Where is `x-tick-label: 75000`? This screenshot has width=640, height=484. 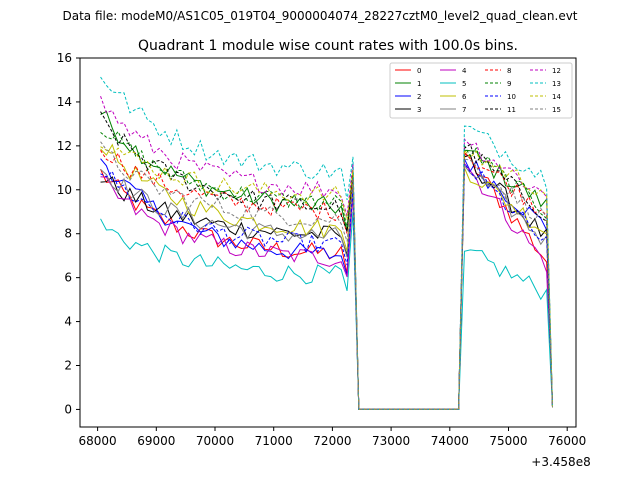 x-tick-label: 75000 is located at coordinates (508, 441).